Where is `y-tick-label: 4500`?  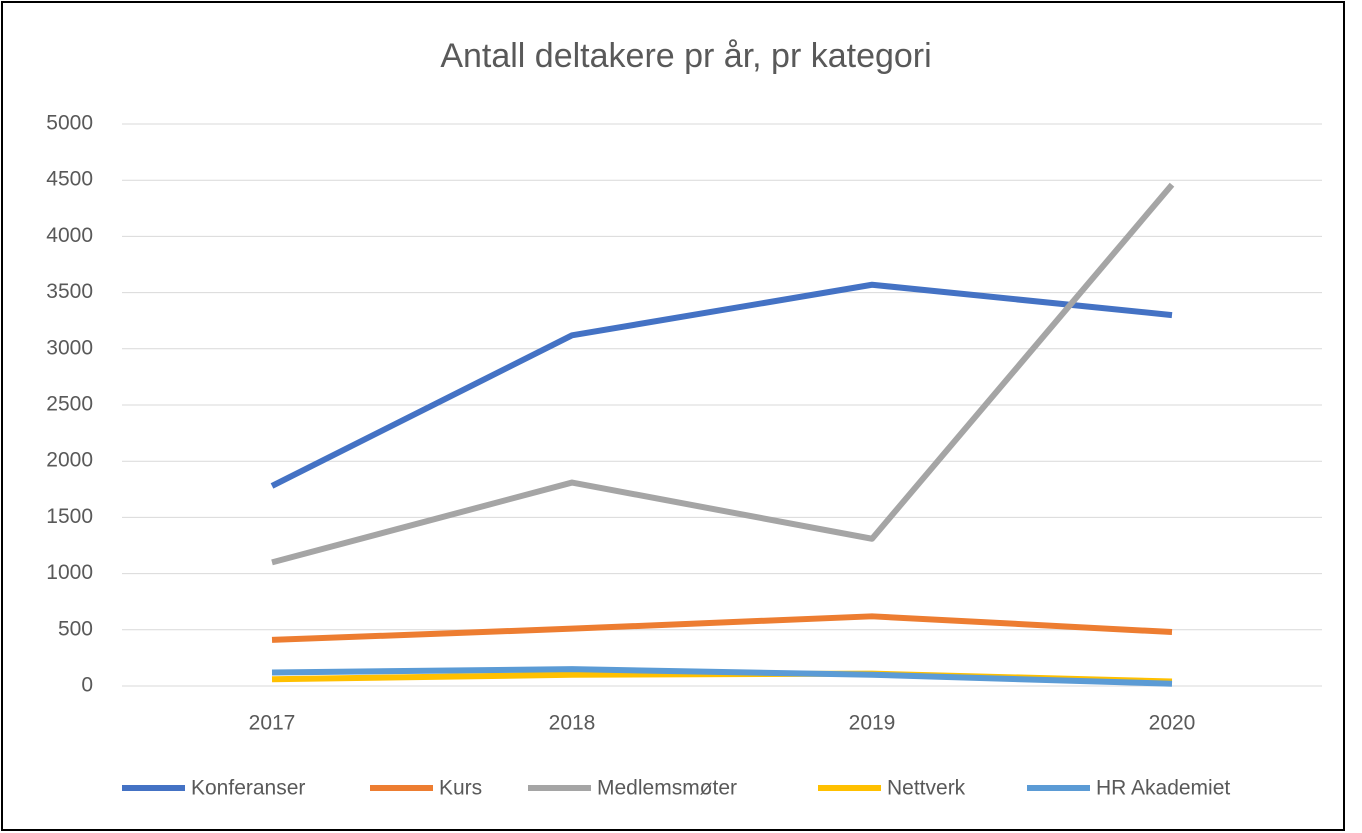
y-tick-label: 4500 is located at coordinates (69, 179).